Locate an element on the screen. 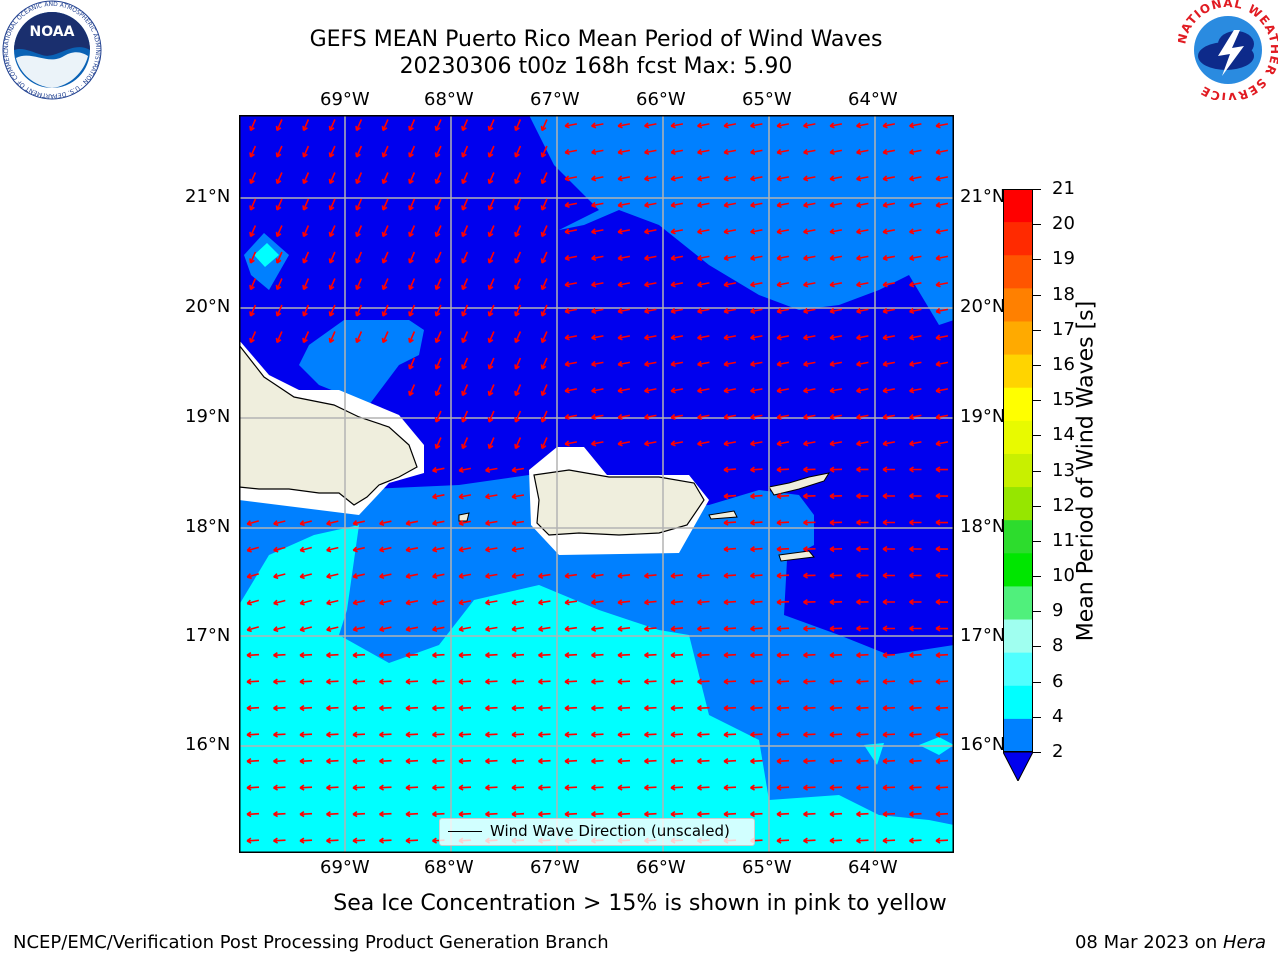 This screenshot has height=960, width=1280. colorbar-tick-label: 10 is located at coordinates (1063, 576).